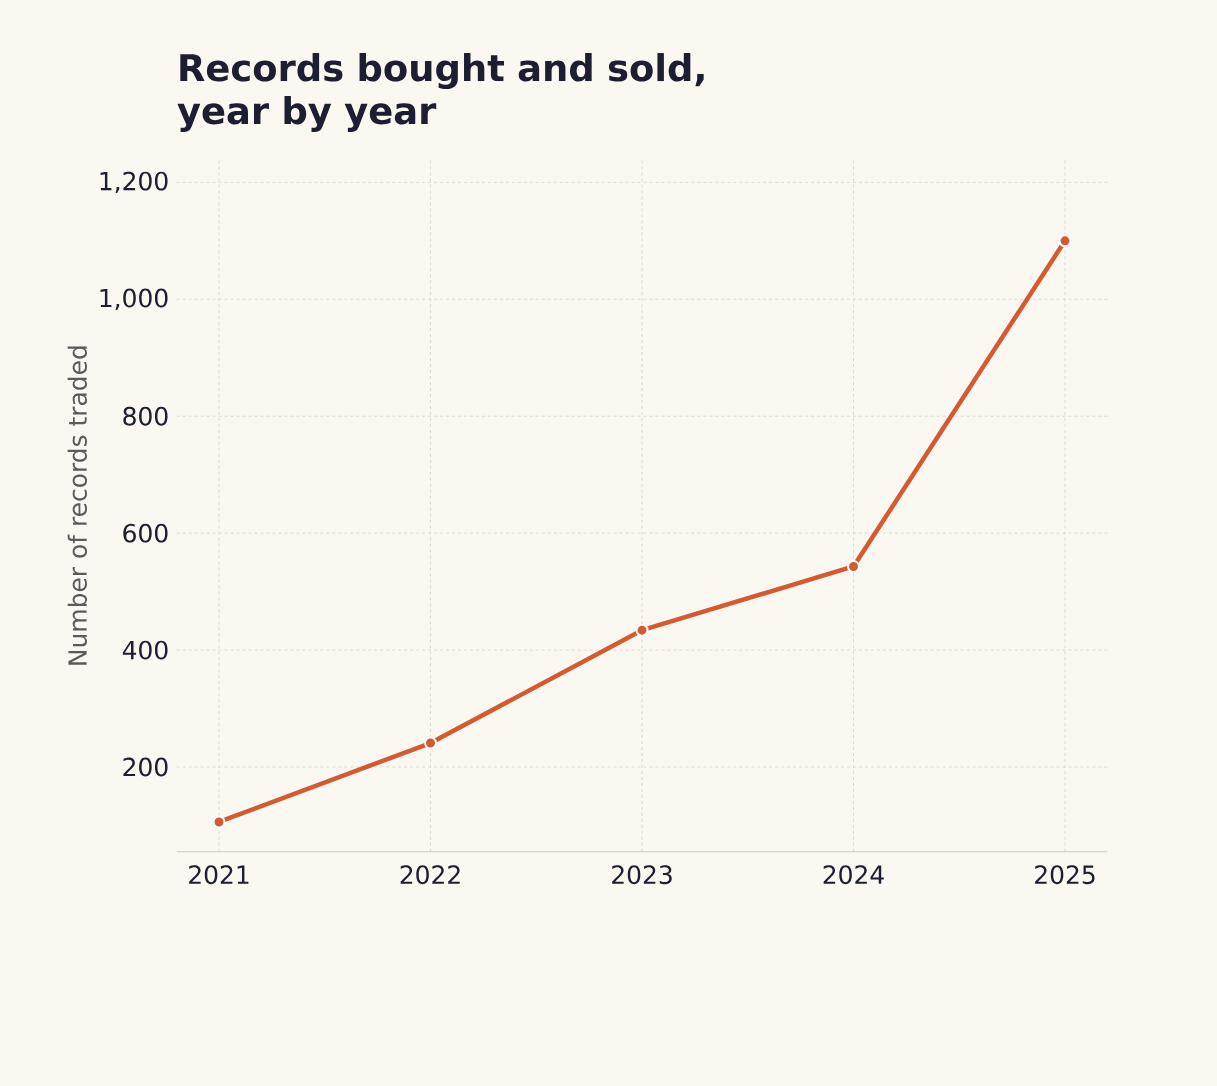 The height and width of the screenshot is (1086, 1217). What do you see at coordinates (642, 875) in the screenshot?
I see `x-tick-label: 2023` at bounding box center [642, 875].